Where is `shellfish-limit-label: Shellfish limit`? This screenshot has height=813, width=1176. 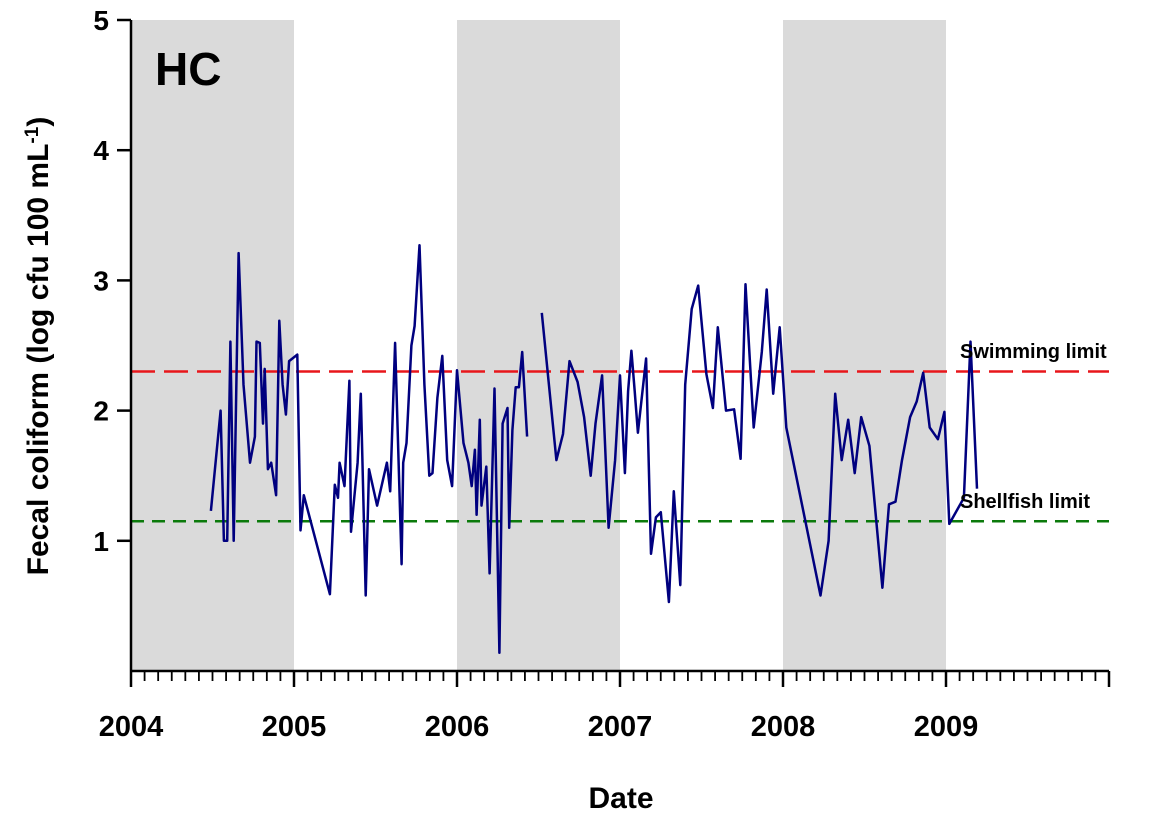 shellfish-limit-label: Shellfish limit is located at coordinates (1025, 502).